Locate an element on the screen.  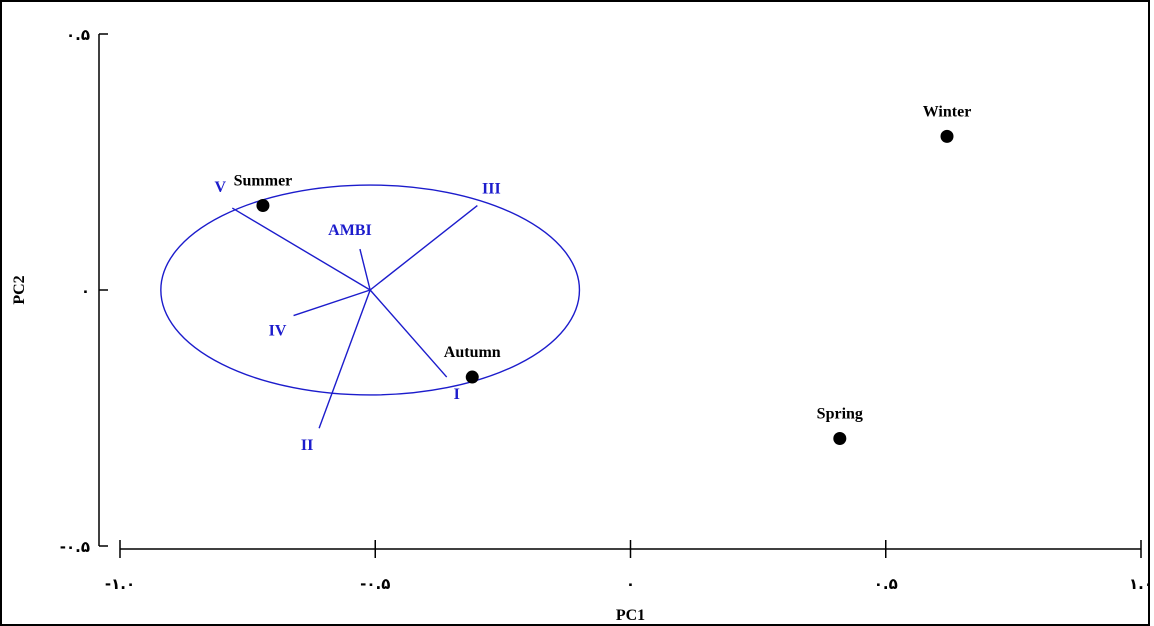
vector-label-ambi: AMBI is located at coordinates (350, 230).